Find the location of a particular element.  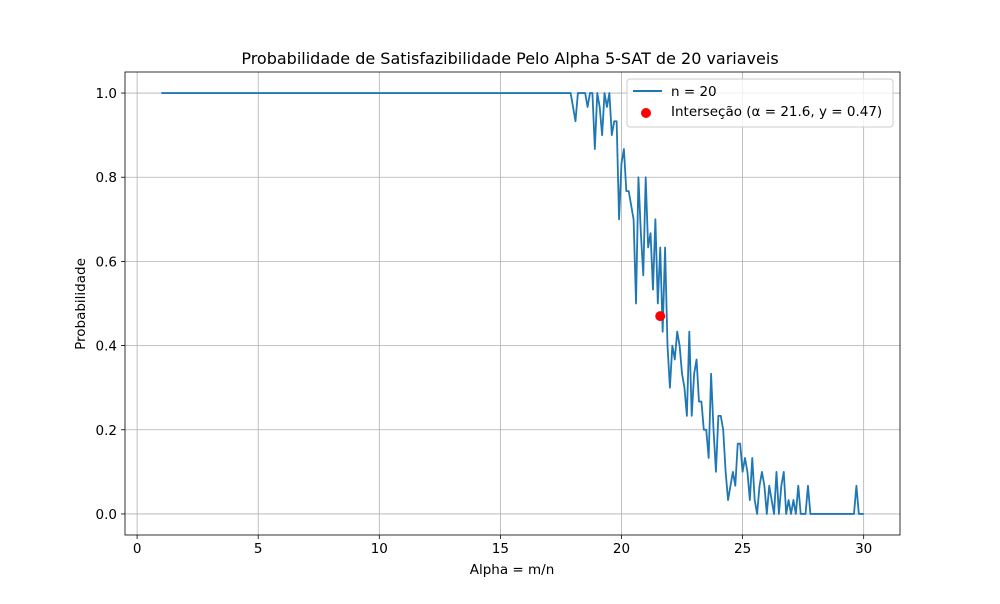

legend-marker-label: Interseção (α = 21.6, y = 0.47) is located at coordinates (776, 112).